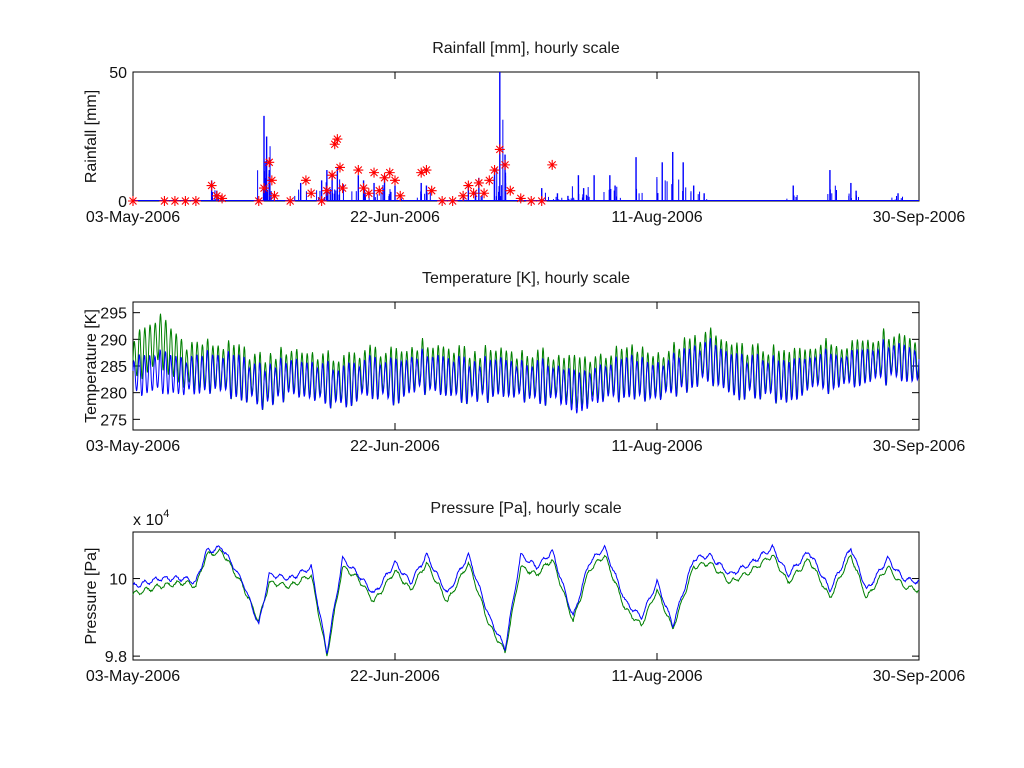 The width and height of the screenshot is (1024, 768). I want to click on pressure-x-tick-label: 30-Sep-2006, so click(919, 676).